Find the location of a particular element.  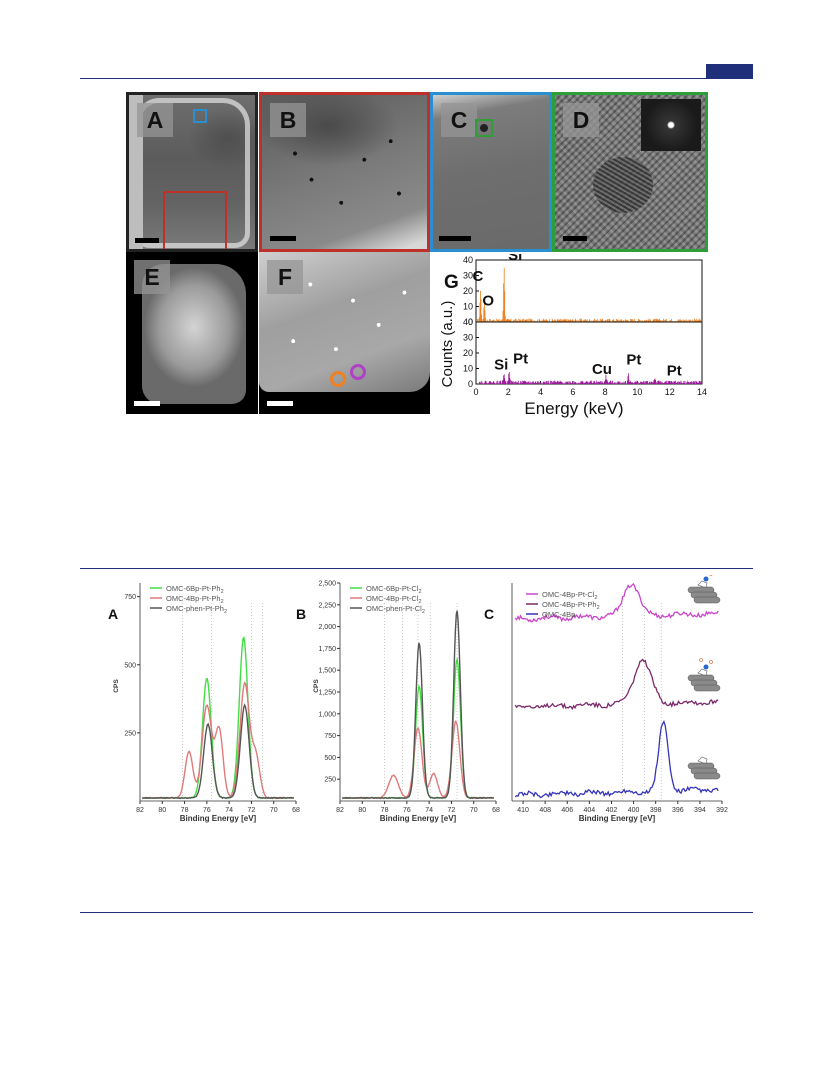

panel-f-haadf-zoom: F is located at coordinates (344, 333).